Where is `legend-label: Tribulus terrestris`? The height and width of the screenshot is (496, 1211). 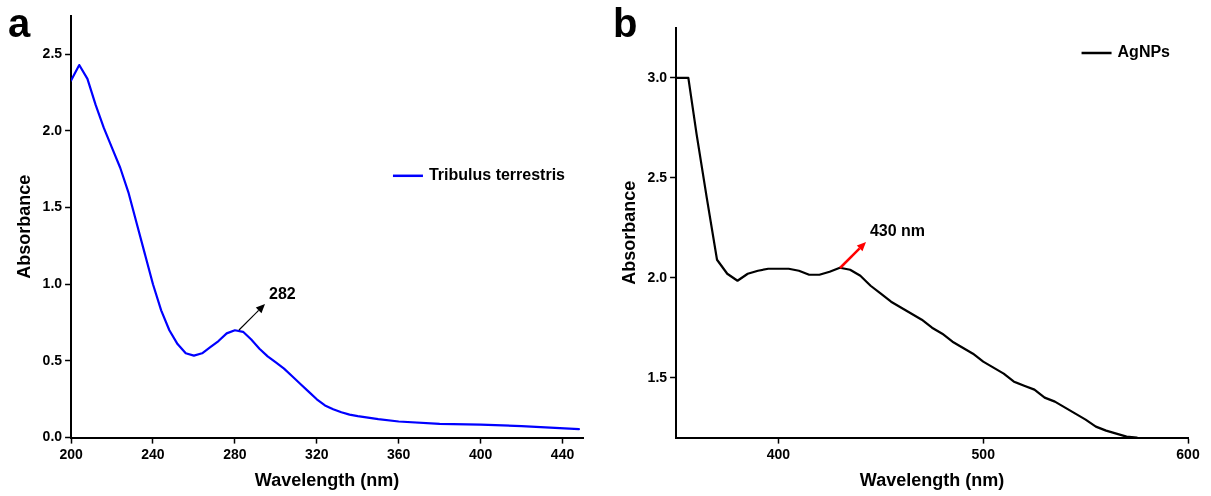 legend-label: Tribulus terrestris is located at coordinates (497, 175).